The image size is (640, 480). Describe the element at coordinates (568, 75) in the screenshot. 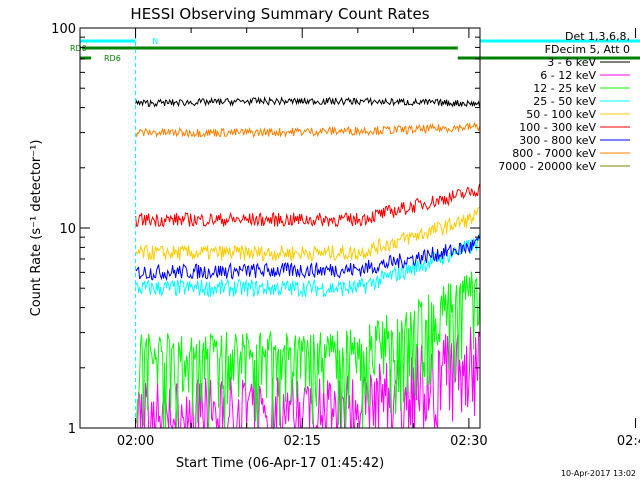

I see `legend-label: 6 - 12 keV` at that location.